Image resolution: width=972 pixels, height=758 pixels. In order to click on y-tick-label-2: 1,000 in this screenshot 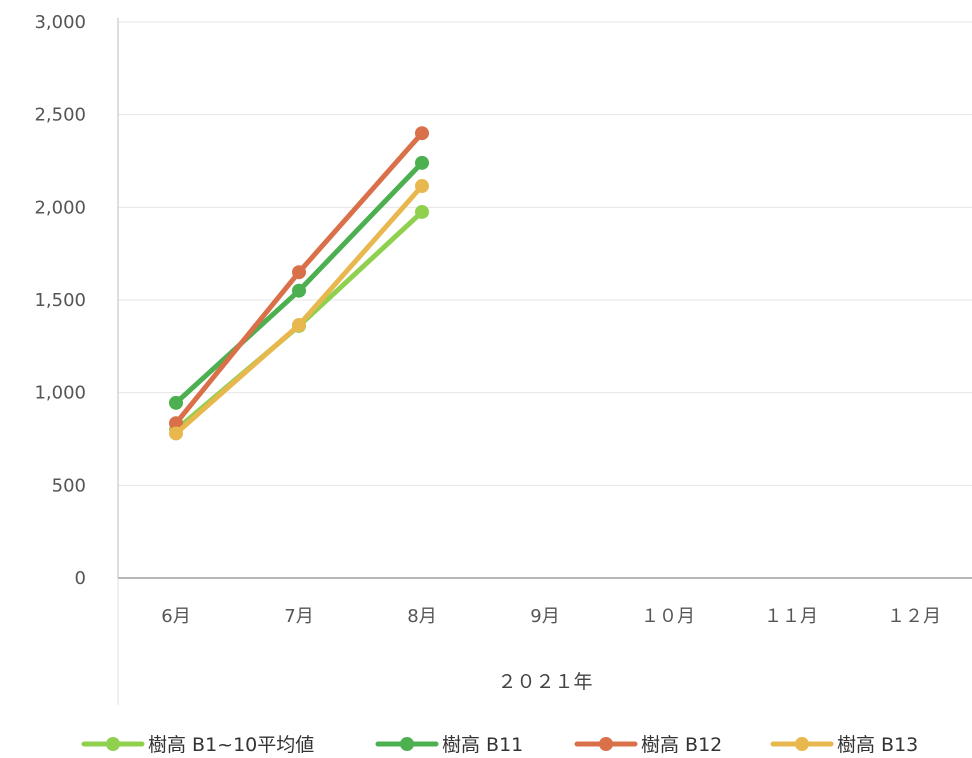, I will do `click(60, 393)`.